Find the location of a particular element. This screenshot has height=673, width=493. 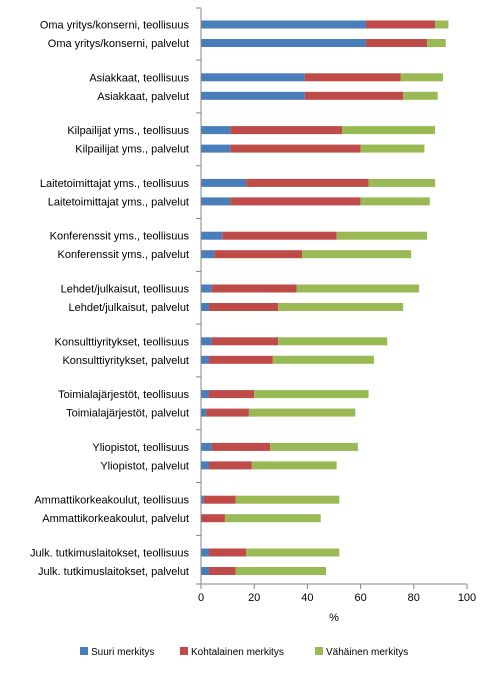

category-label: Kilpailijat yms., teollisuus is located at coordinates (128, 131).